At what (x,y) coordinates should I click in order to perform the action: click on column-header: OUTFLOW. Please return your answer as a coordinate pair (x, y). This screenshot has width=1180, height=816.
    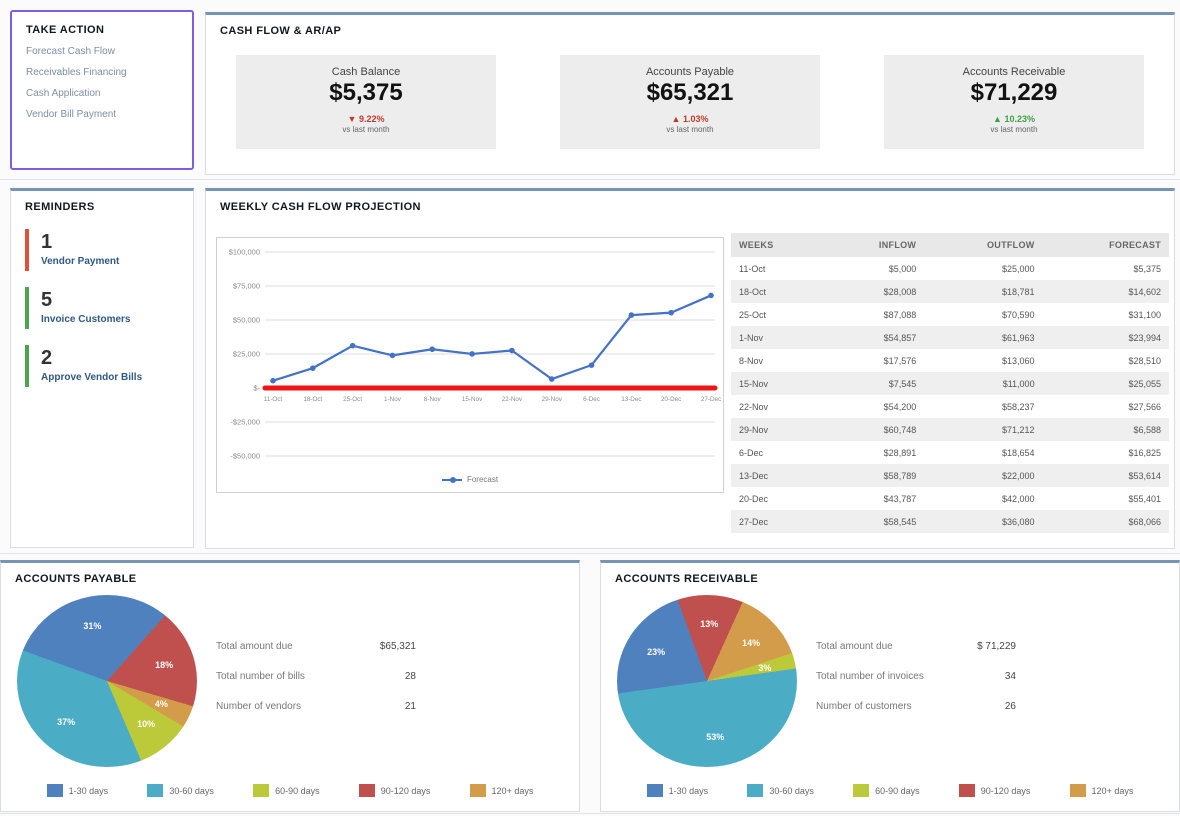
    Looking at the image, I should click on (983, 245).